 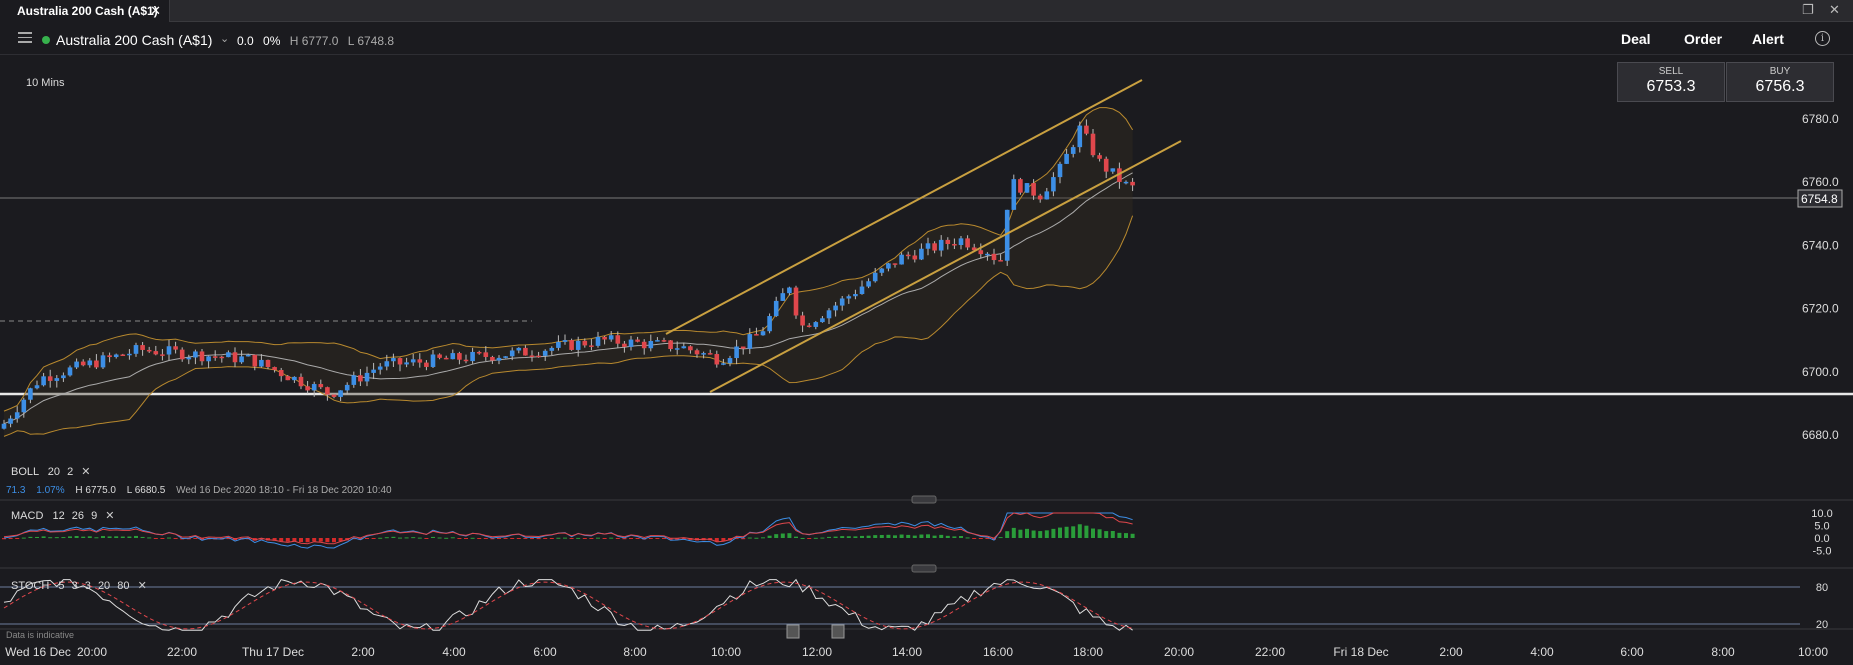 I want to click on boll-indicator-label: BOLL 20 2 ✕, so click(x=51, y=471).